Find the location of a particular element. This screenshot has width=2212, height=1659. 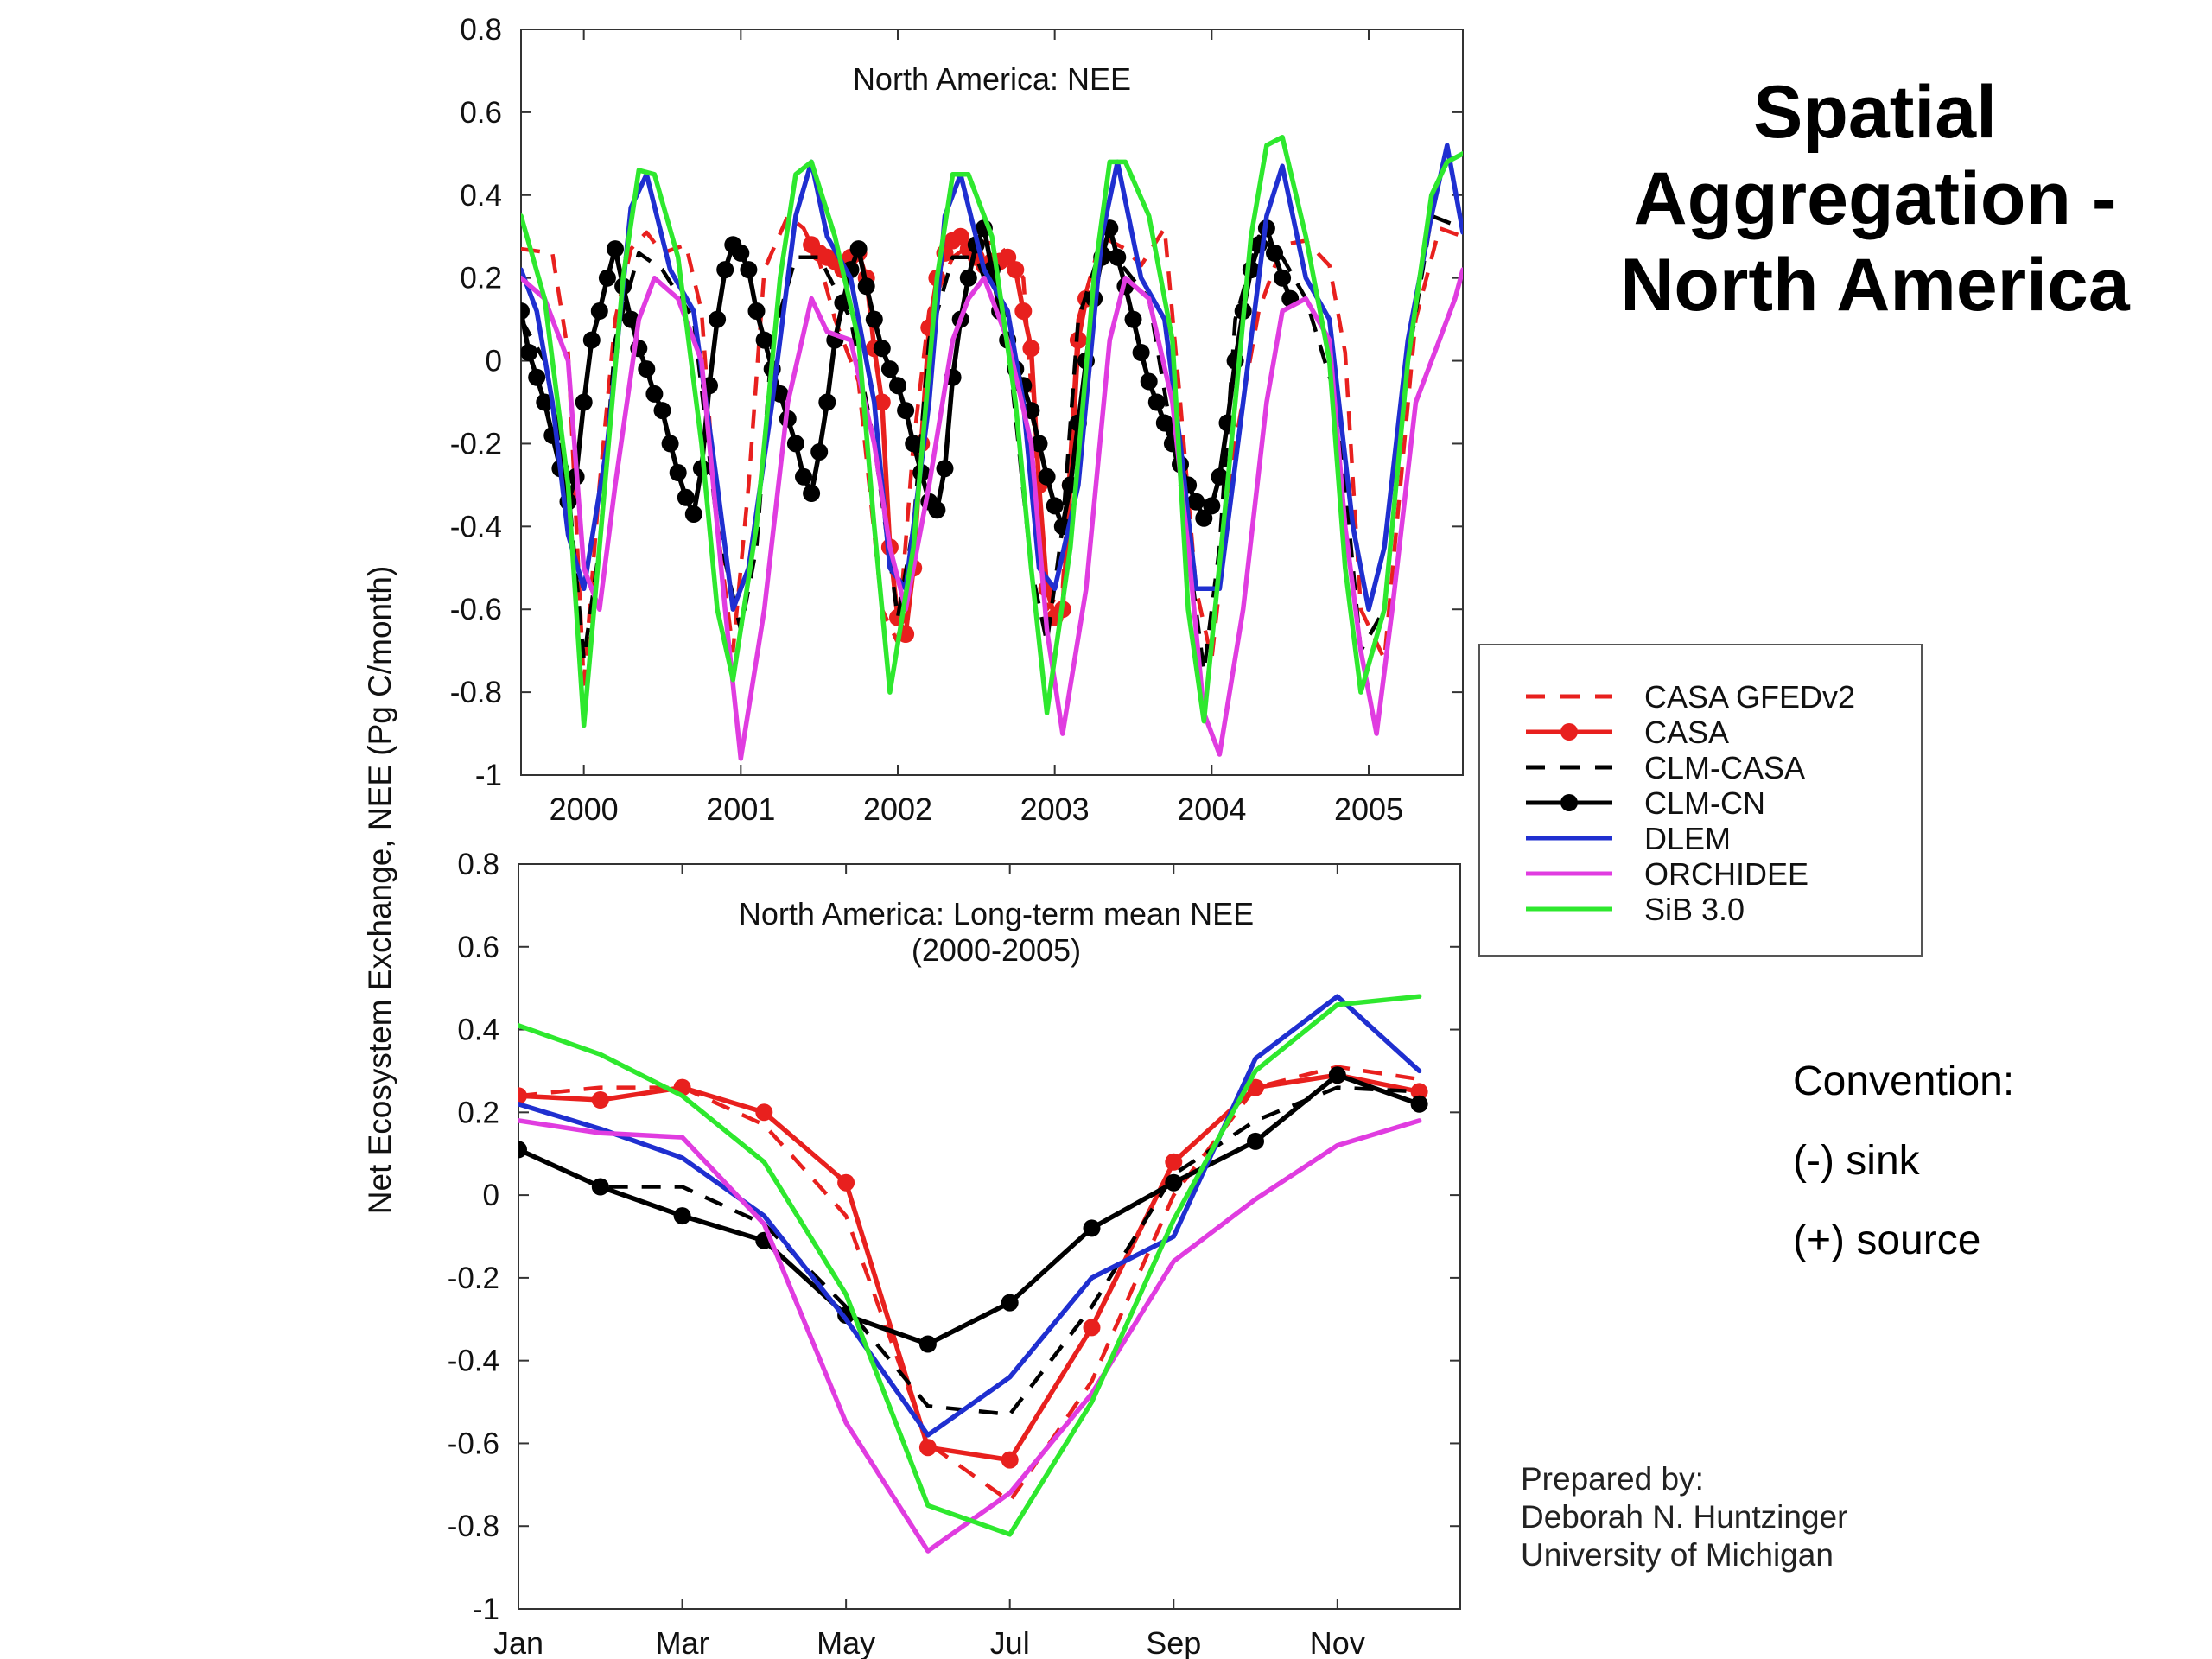

convention-source: (+) source is located at coordinates (1887, 1240).